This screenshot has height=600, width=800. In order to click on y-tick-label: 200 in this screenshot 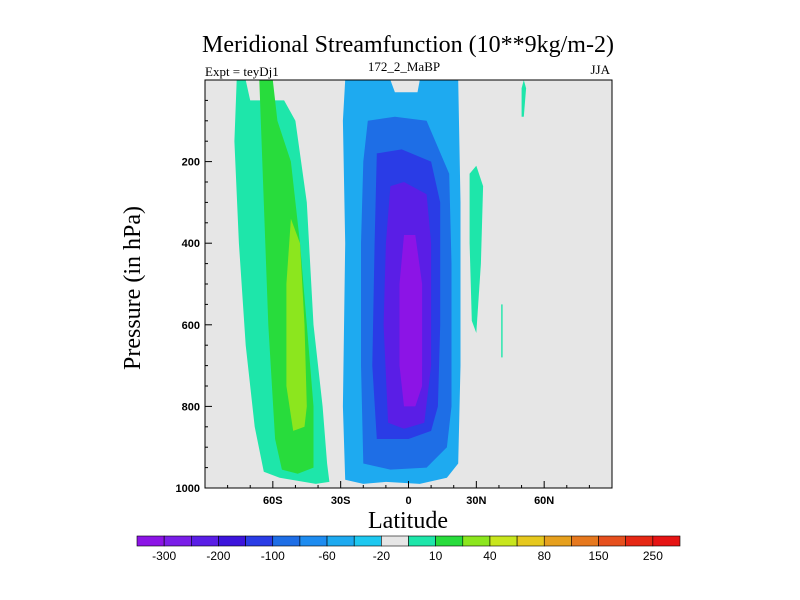, I will do `click(191, 163)`.